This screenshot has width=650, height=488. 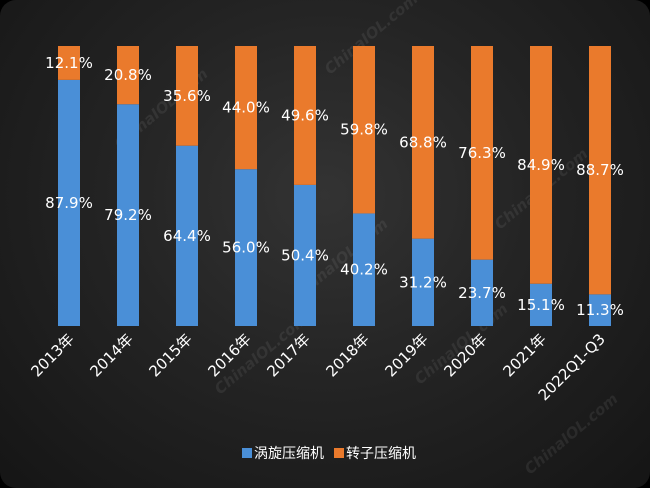 I want to click on data-label-series-1: 23.7%, so click(x=482, y=293).